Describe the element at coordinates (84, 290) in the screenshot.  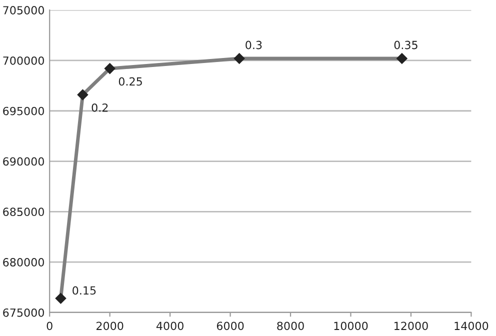
I see `annotation: 0.15` at that location.